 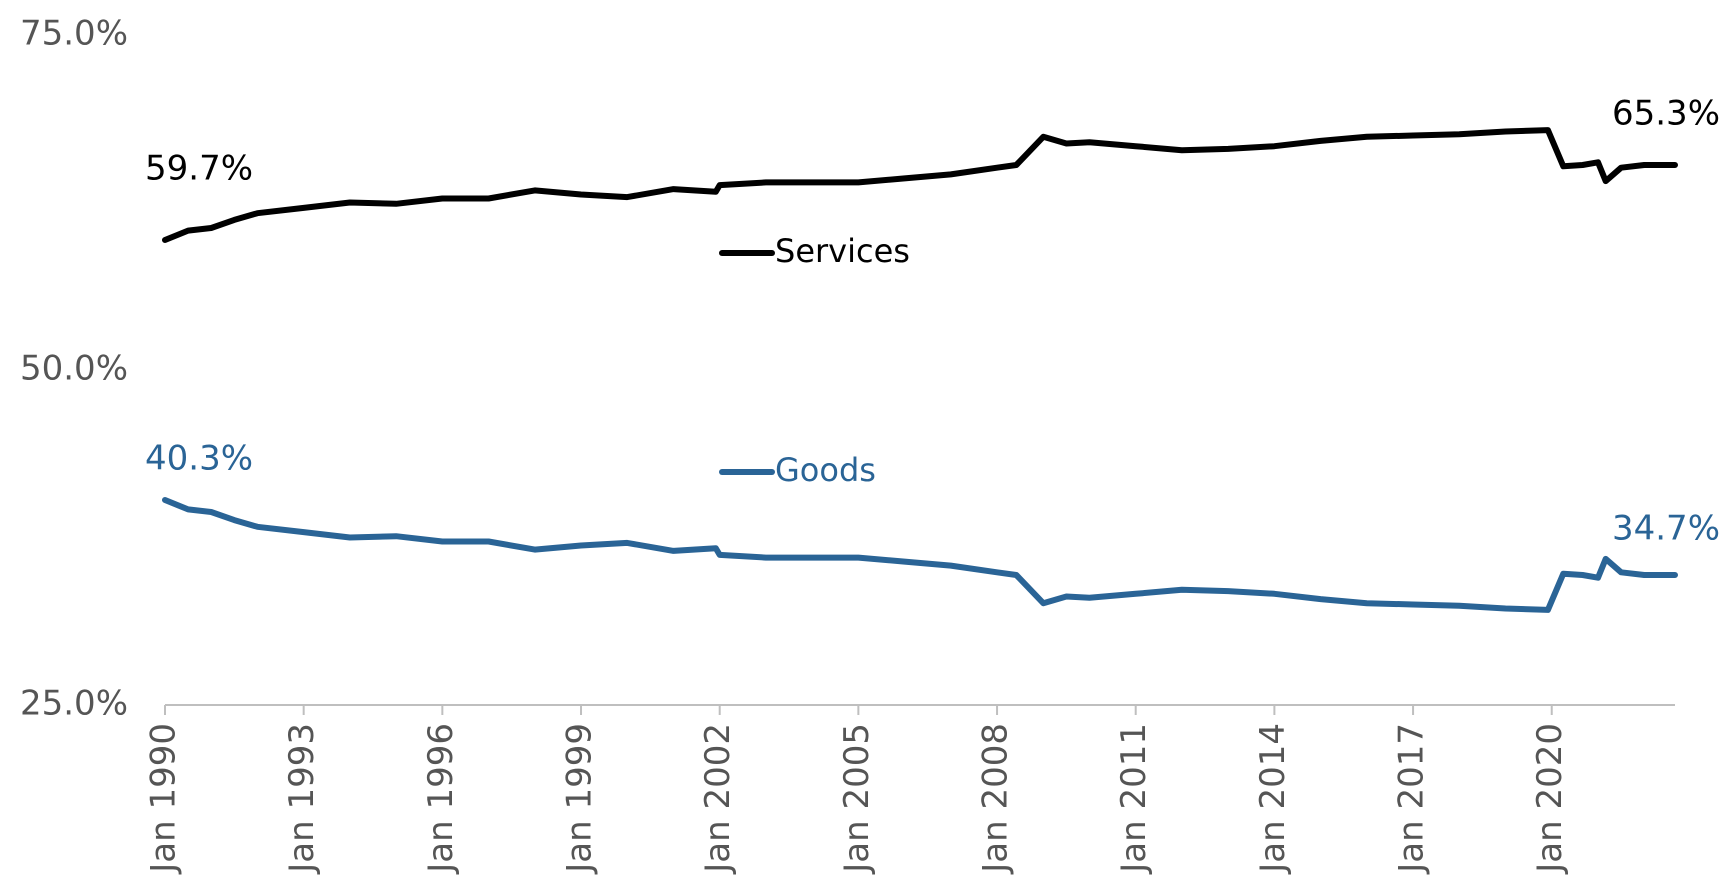 What do you see at coordinates (857, 799) in the screenshot?
I see `x-tick-label: Jan 2005` at bounding box center [857, 799].